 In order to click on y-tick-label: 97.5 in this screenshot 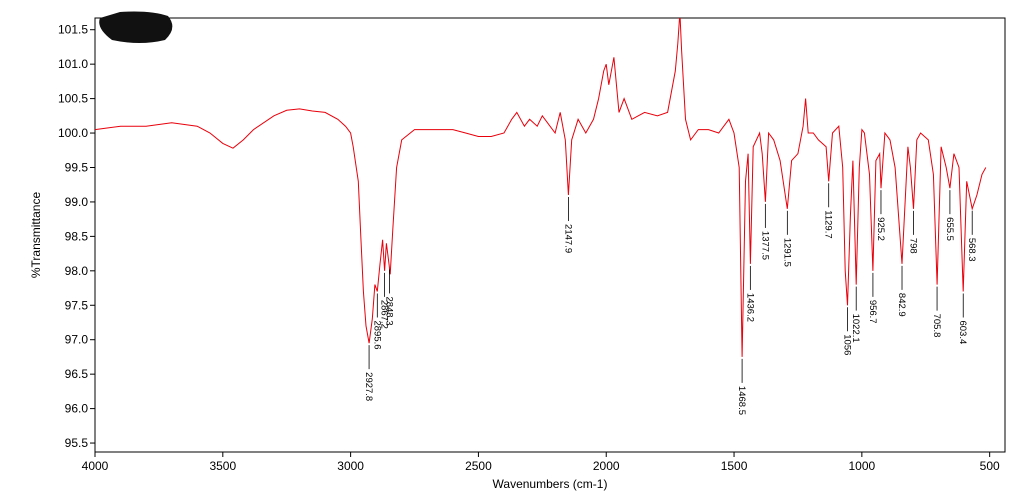, I will do `click(77, 305)`.